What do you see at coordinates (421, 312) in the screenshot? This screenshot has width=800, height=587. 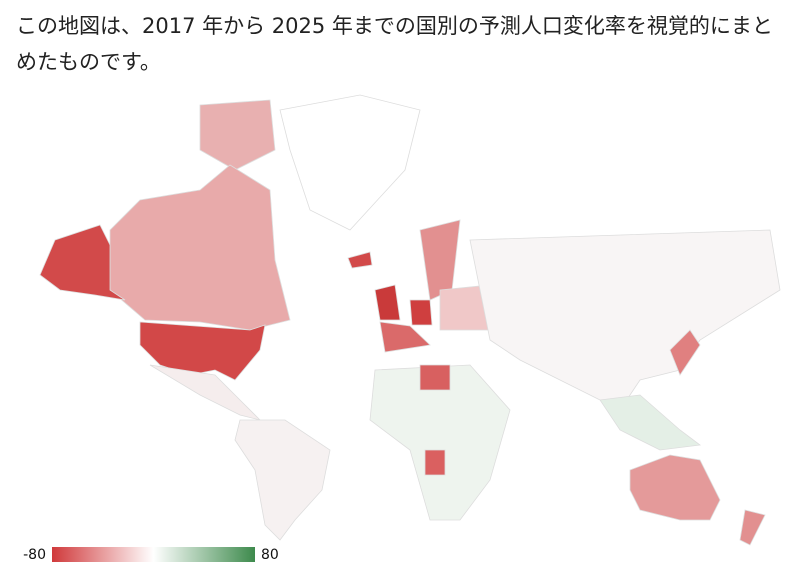 I see `germany` at bounding box center [421, 312].